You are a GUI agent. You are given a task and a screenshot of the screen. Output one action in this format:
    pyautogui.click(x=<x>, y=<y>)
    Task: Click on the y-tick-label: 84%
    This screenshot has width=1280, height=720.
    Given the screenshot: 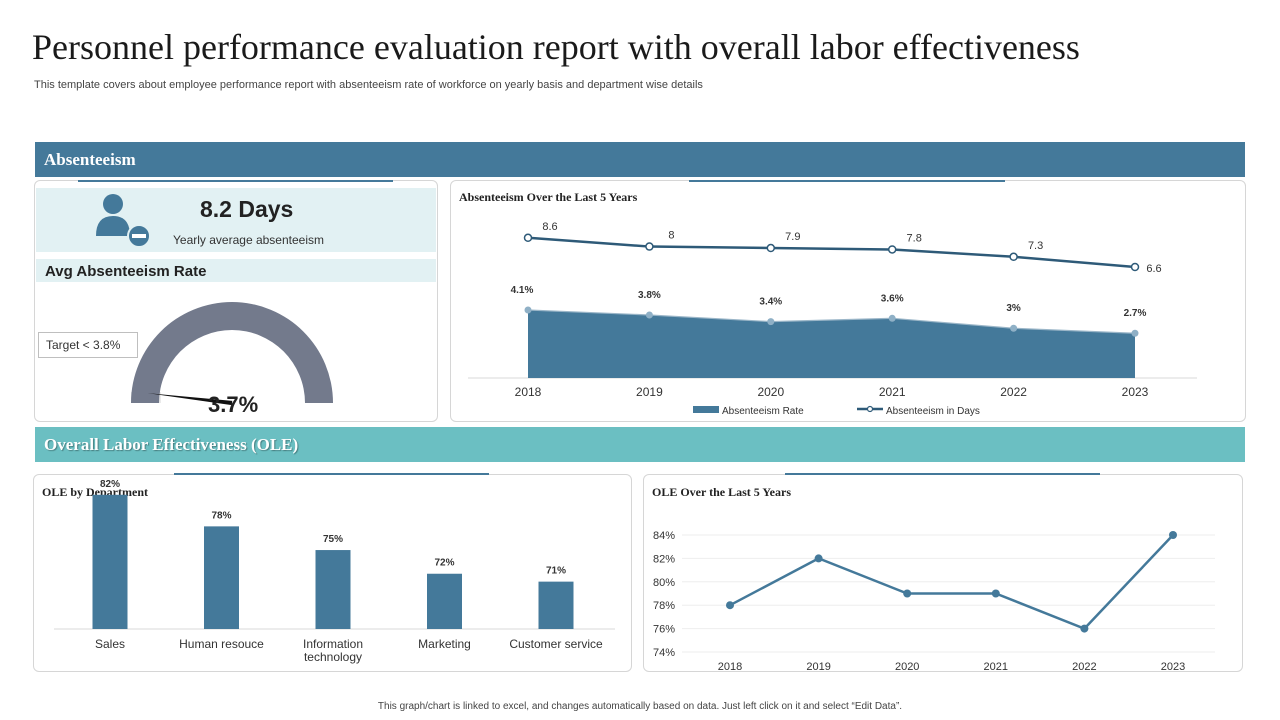 What is the action you would take?
    pyautogui.click(x=664, y=536)
    